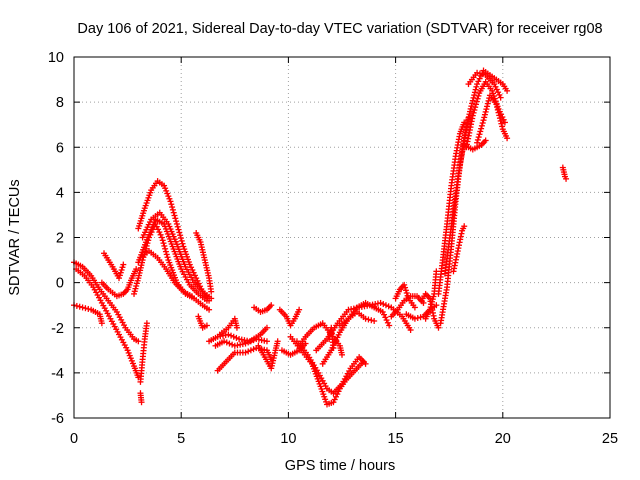  I want to click on x-axis-label: GPS time / hours, so click(340, 466).